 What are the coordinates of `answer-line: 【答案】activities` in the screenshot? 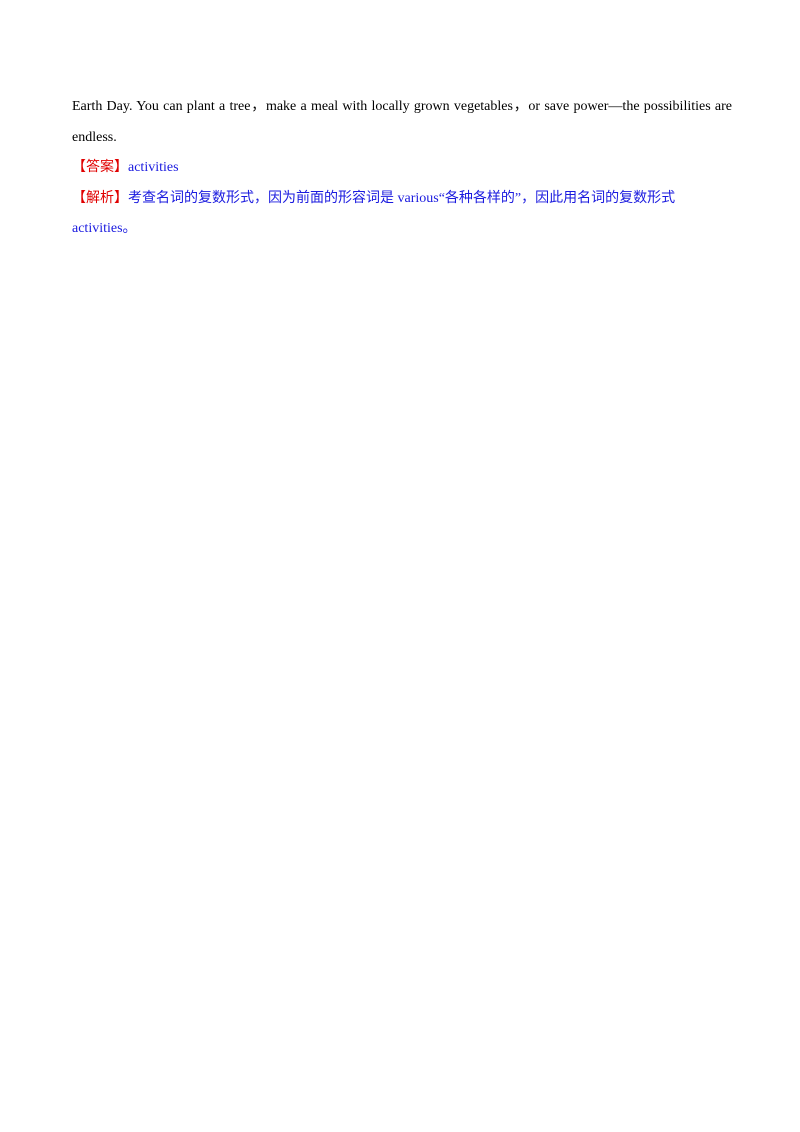 It's located at (402, 168).